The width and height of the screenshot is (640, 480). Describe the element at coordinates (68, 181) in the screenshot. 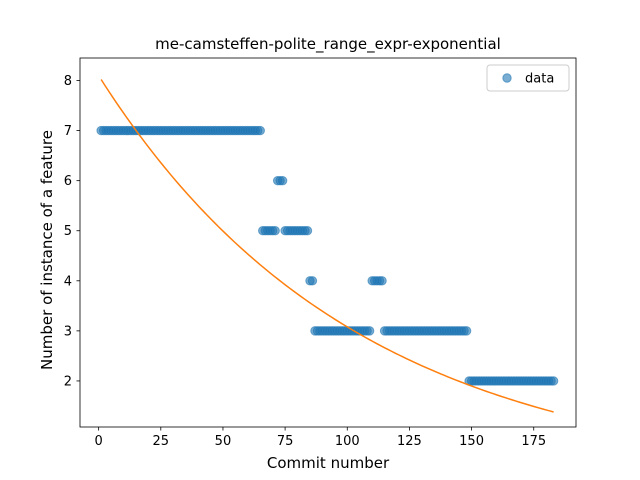

I see `y-tick-label: 6` at that location.